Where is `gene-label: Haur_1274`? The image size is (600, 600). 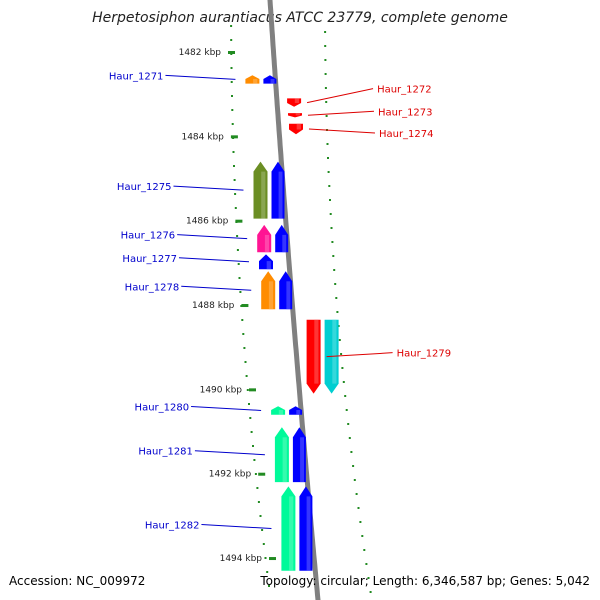
gene-label: Haur_1274 is located at coordinates (406, 134).